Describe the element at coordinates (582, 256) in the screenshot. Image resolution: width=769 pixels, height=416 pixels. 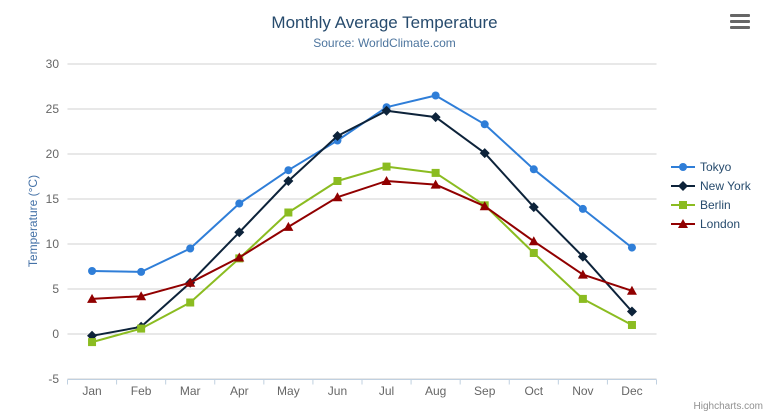
I see `point-new-york-nov` at that location.